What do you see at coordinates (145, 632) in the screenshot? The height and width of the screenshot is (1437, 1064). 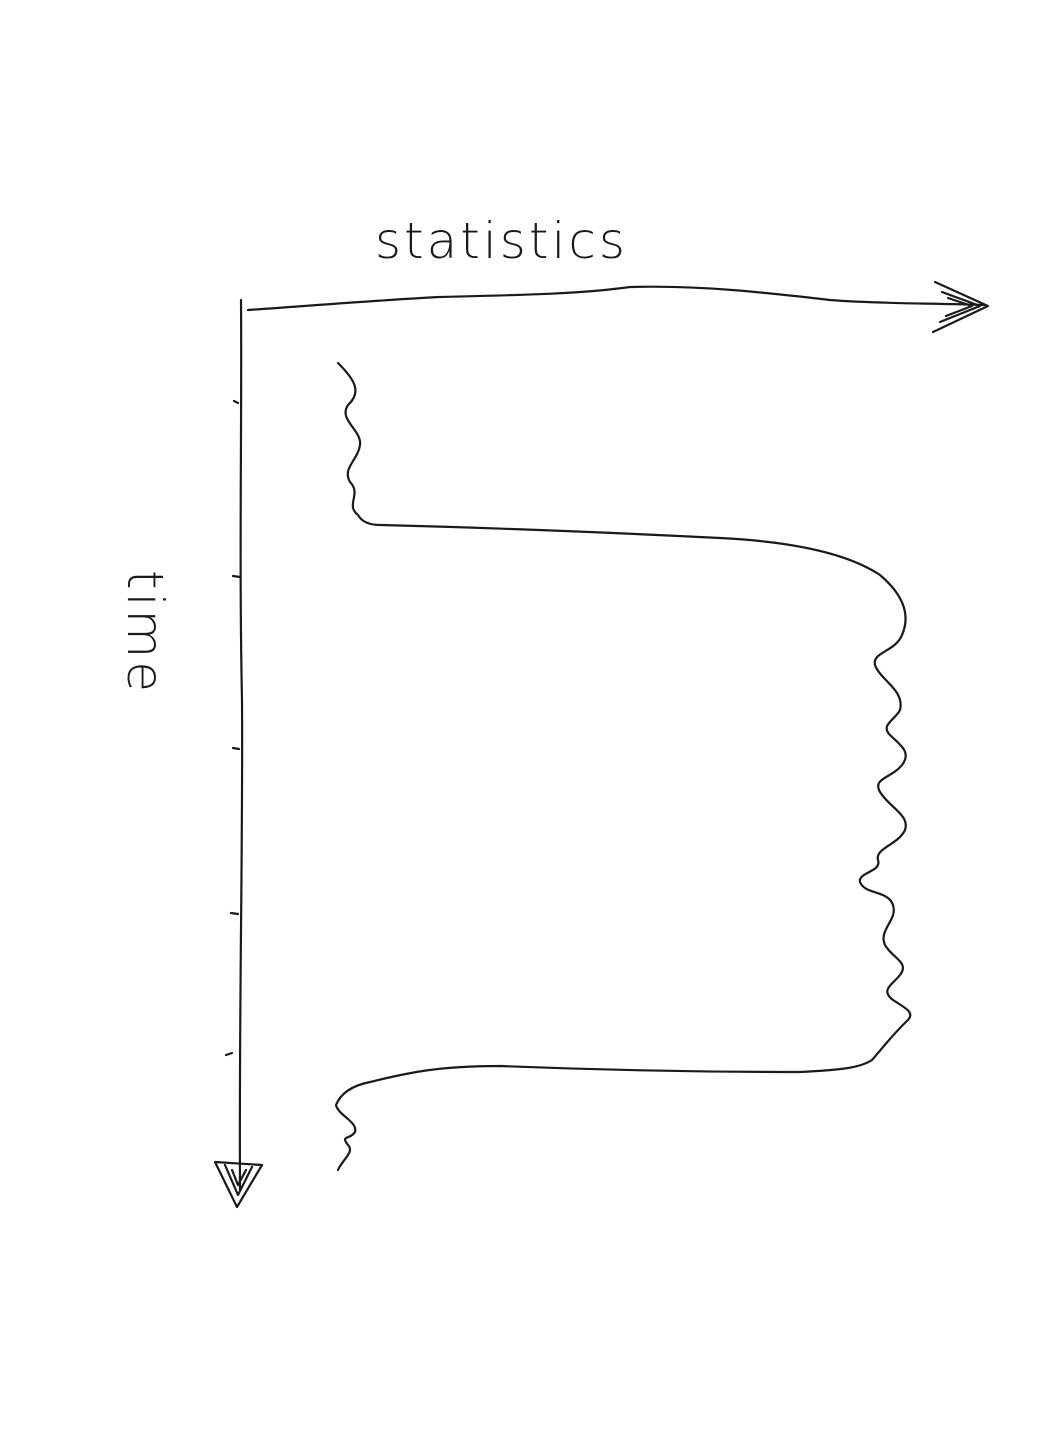 I see `y-axis-label: time` at bounding box center [145, 632].